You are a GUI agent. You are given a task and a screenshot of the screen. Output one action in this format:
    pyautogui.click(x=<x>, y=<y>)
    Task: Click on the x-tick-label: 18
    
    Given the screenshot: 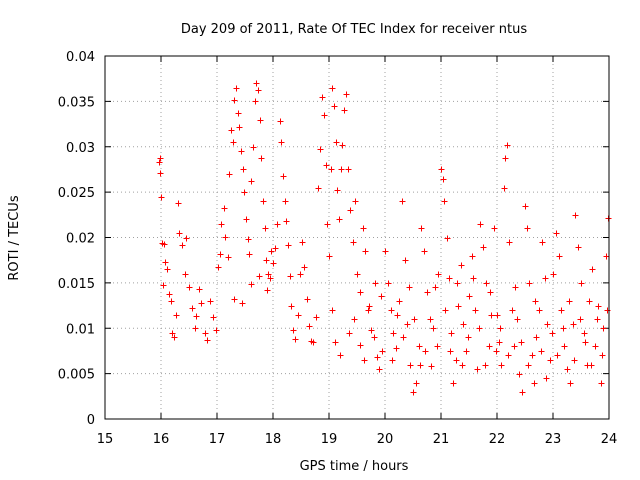 What is the action you would take?
    pyautogui.click(x=273, y=439)
    